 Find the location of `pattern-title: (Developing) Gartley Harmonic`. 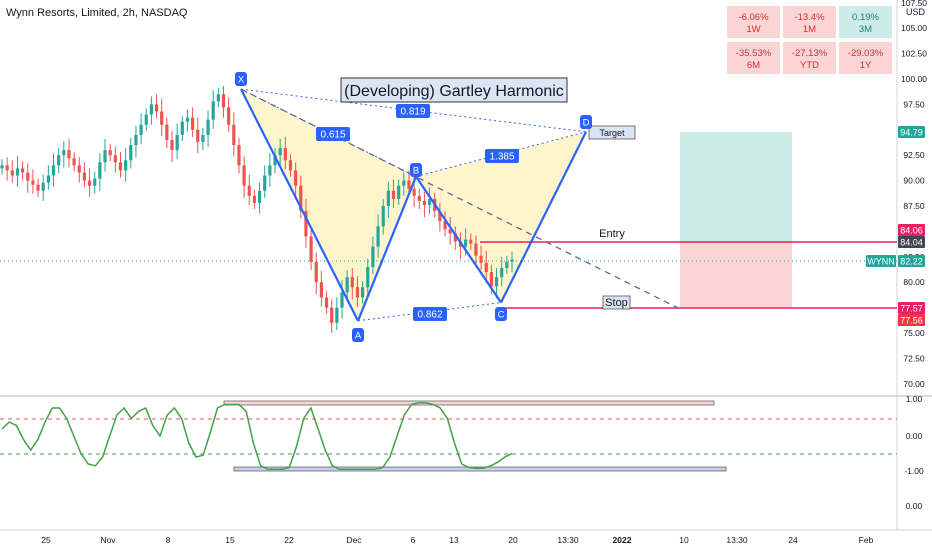

pattern-title: (Developing) Gartley Harmonic is located at coordinates (454, 90).